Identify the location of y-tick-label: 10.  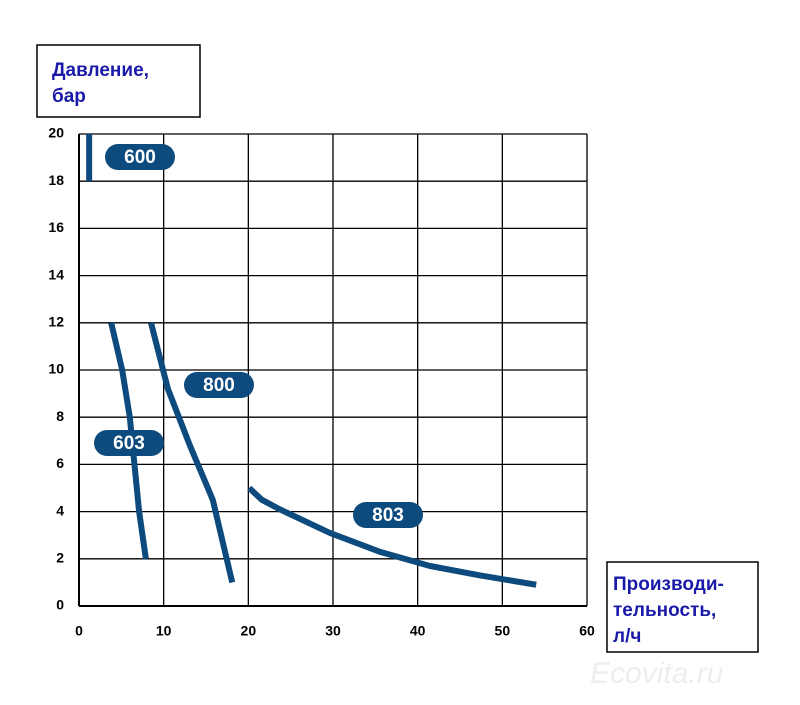
(56, 369).